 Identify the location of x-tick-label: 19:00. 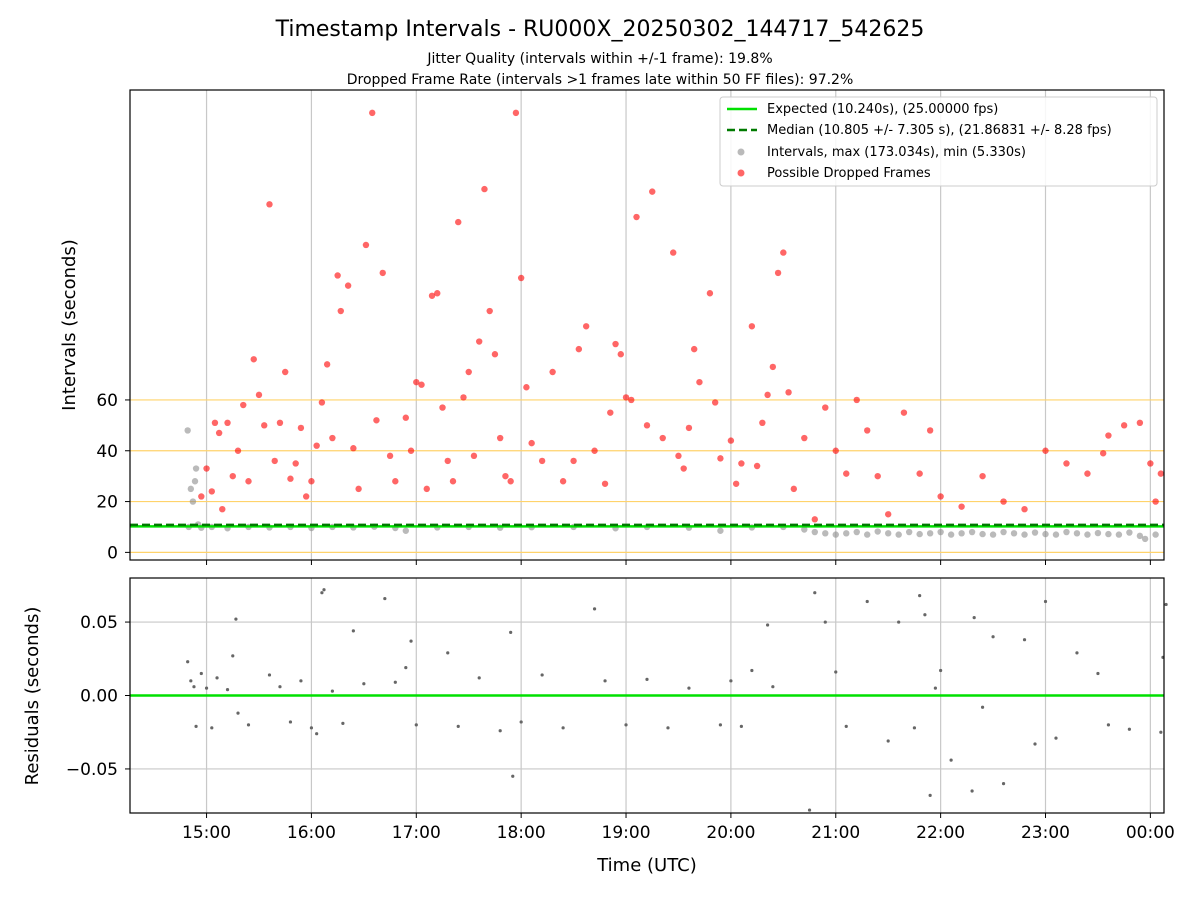
(626, 833).